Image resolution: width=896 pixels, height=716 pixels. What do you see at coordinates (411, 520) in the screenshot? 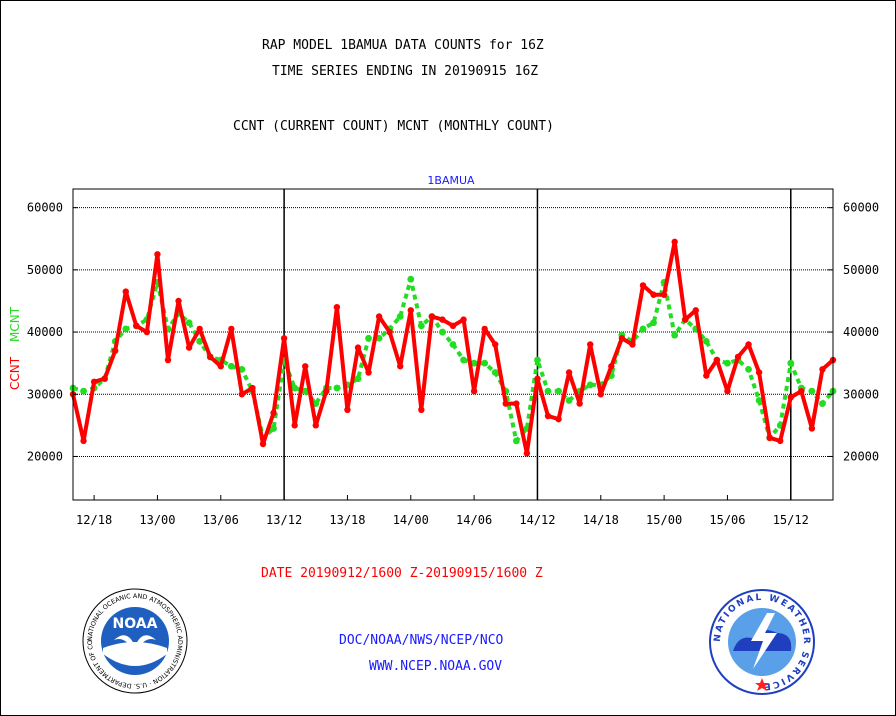
I see `x-tick-label: 14/00` at bounding box center [411, 520].